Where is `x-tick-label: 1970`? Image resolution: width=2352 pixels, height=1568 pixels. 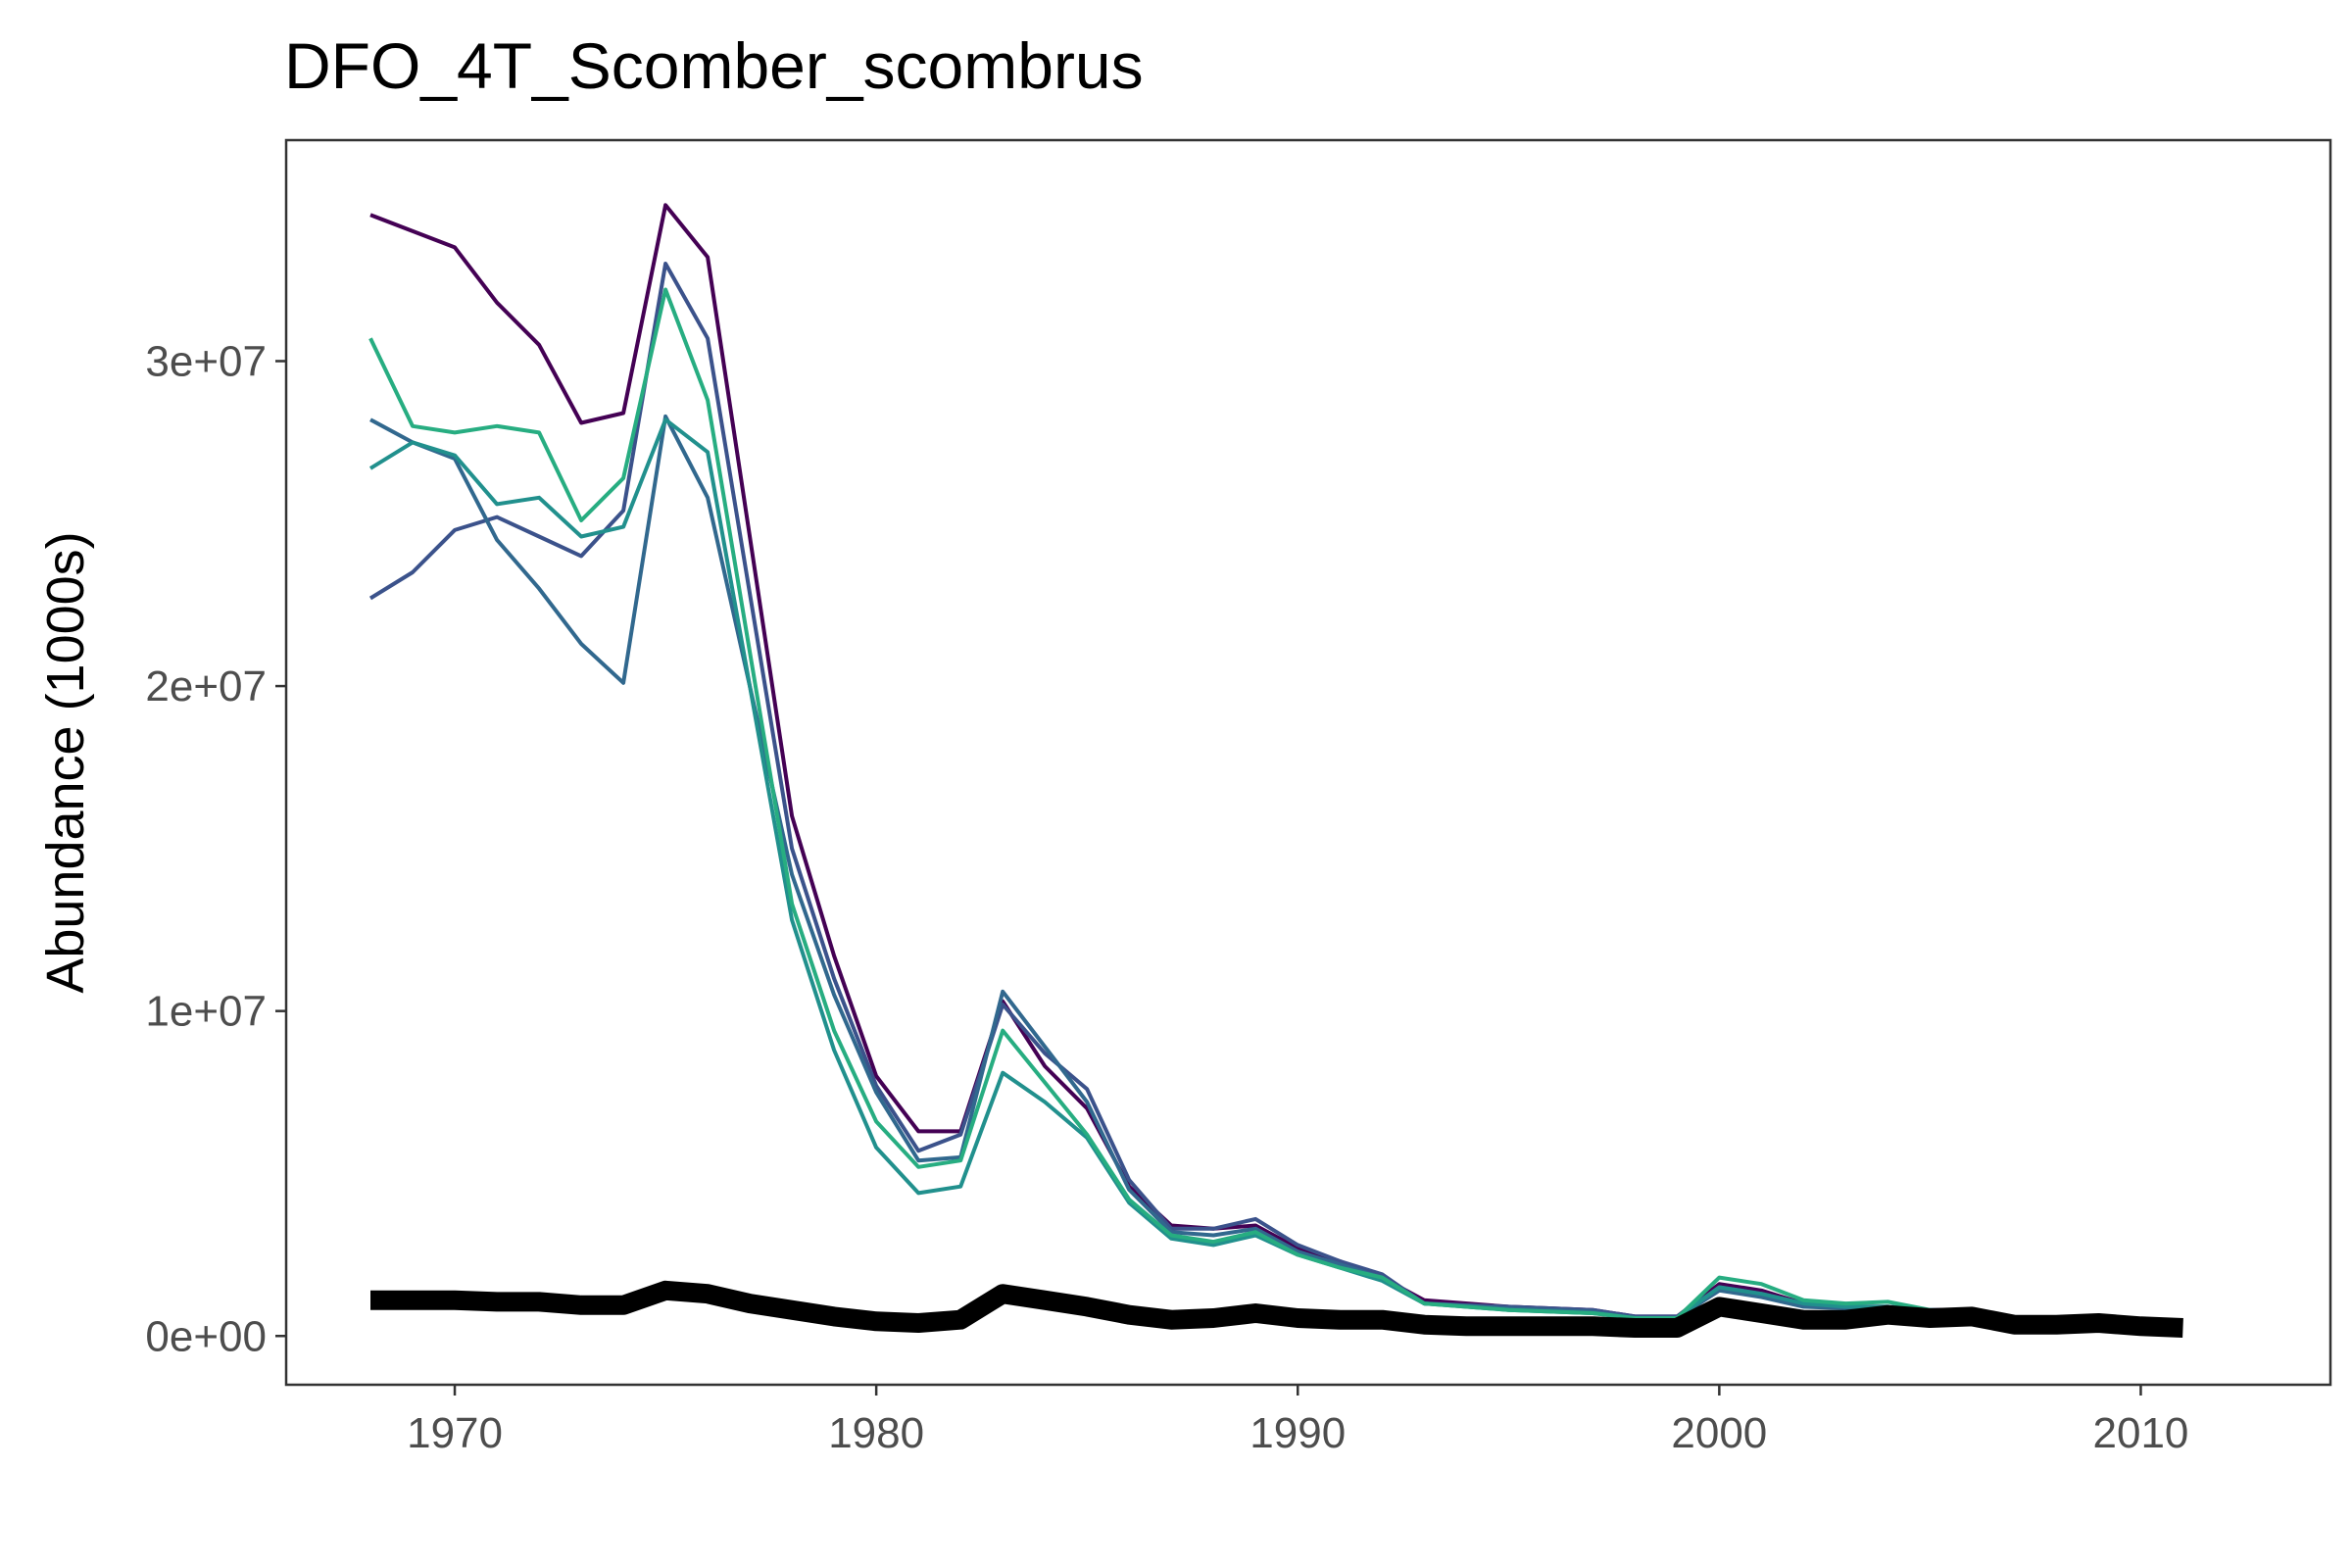 x-tick-label: 1970 is located at coordinates (455, 1433).